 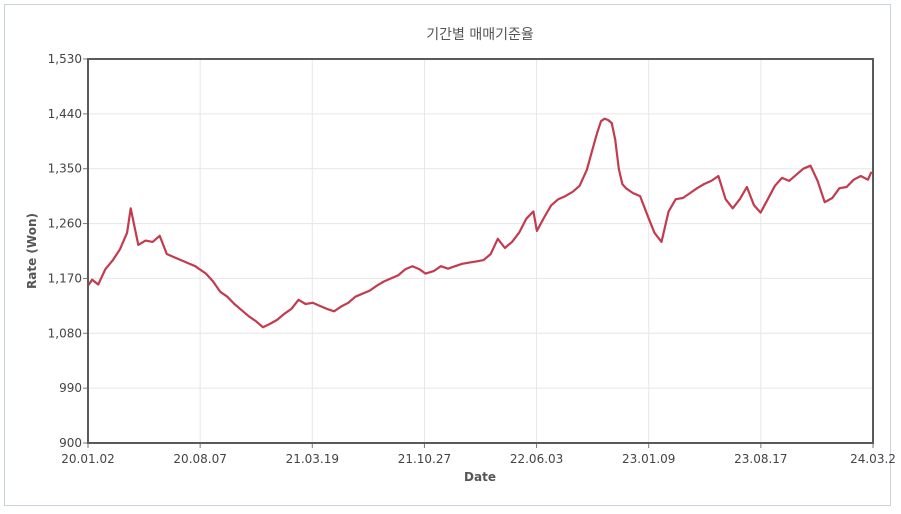 What do you see at coordinates (760, 459) in the screenshot?
I see `x-tick-label: 23.08.17` at bounding box center [760, 459].